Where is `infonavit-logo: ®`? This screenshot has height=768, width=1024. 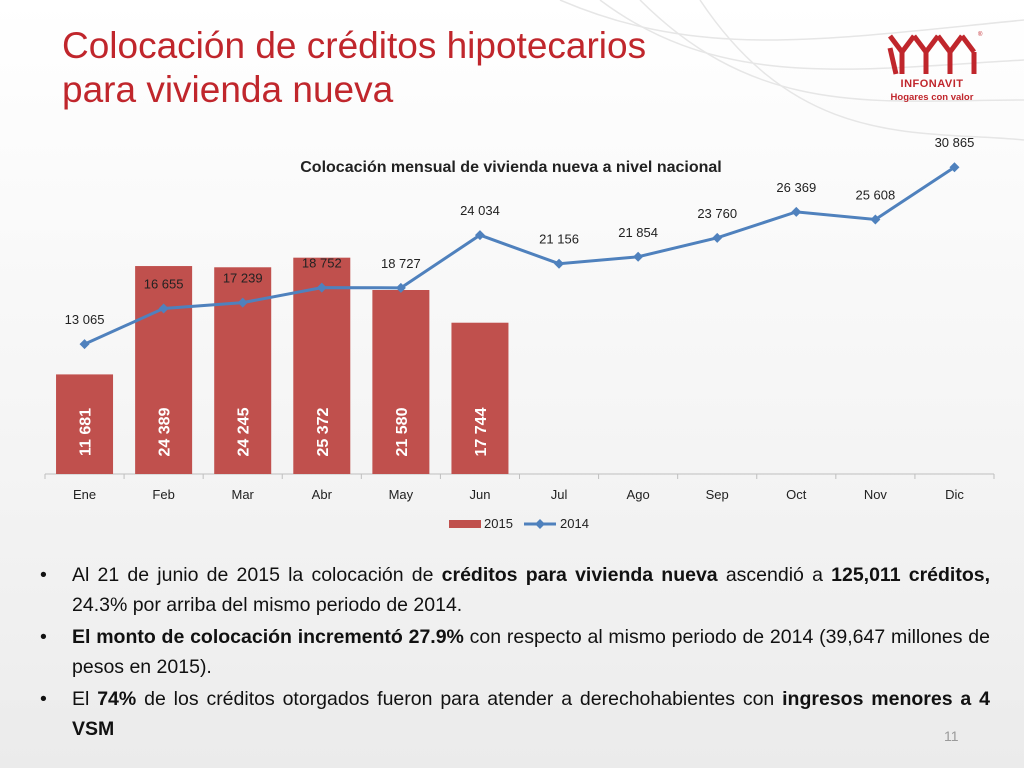 infonavit-logo: ® is located at coordinates (935, 53).